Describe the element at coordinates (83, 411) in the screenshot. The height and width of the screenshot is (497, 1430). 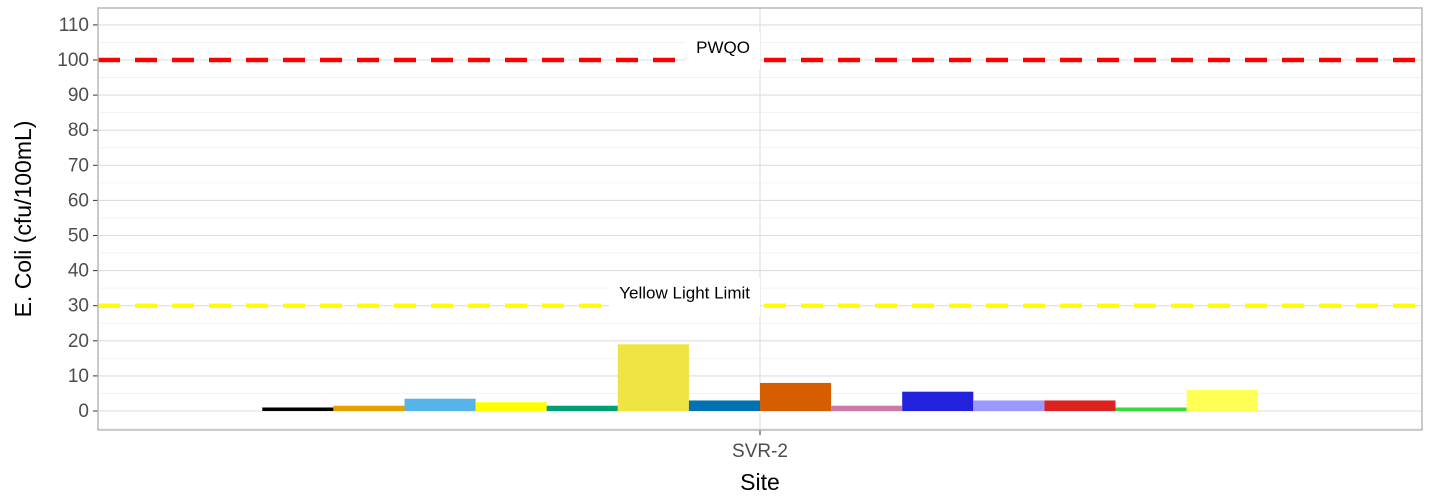
I see `y-tick-label: 0` at that location.